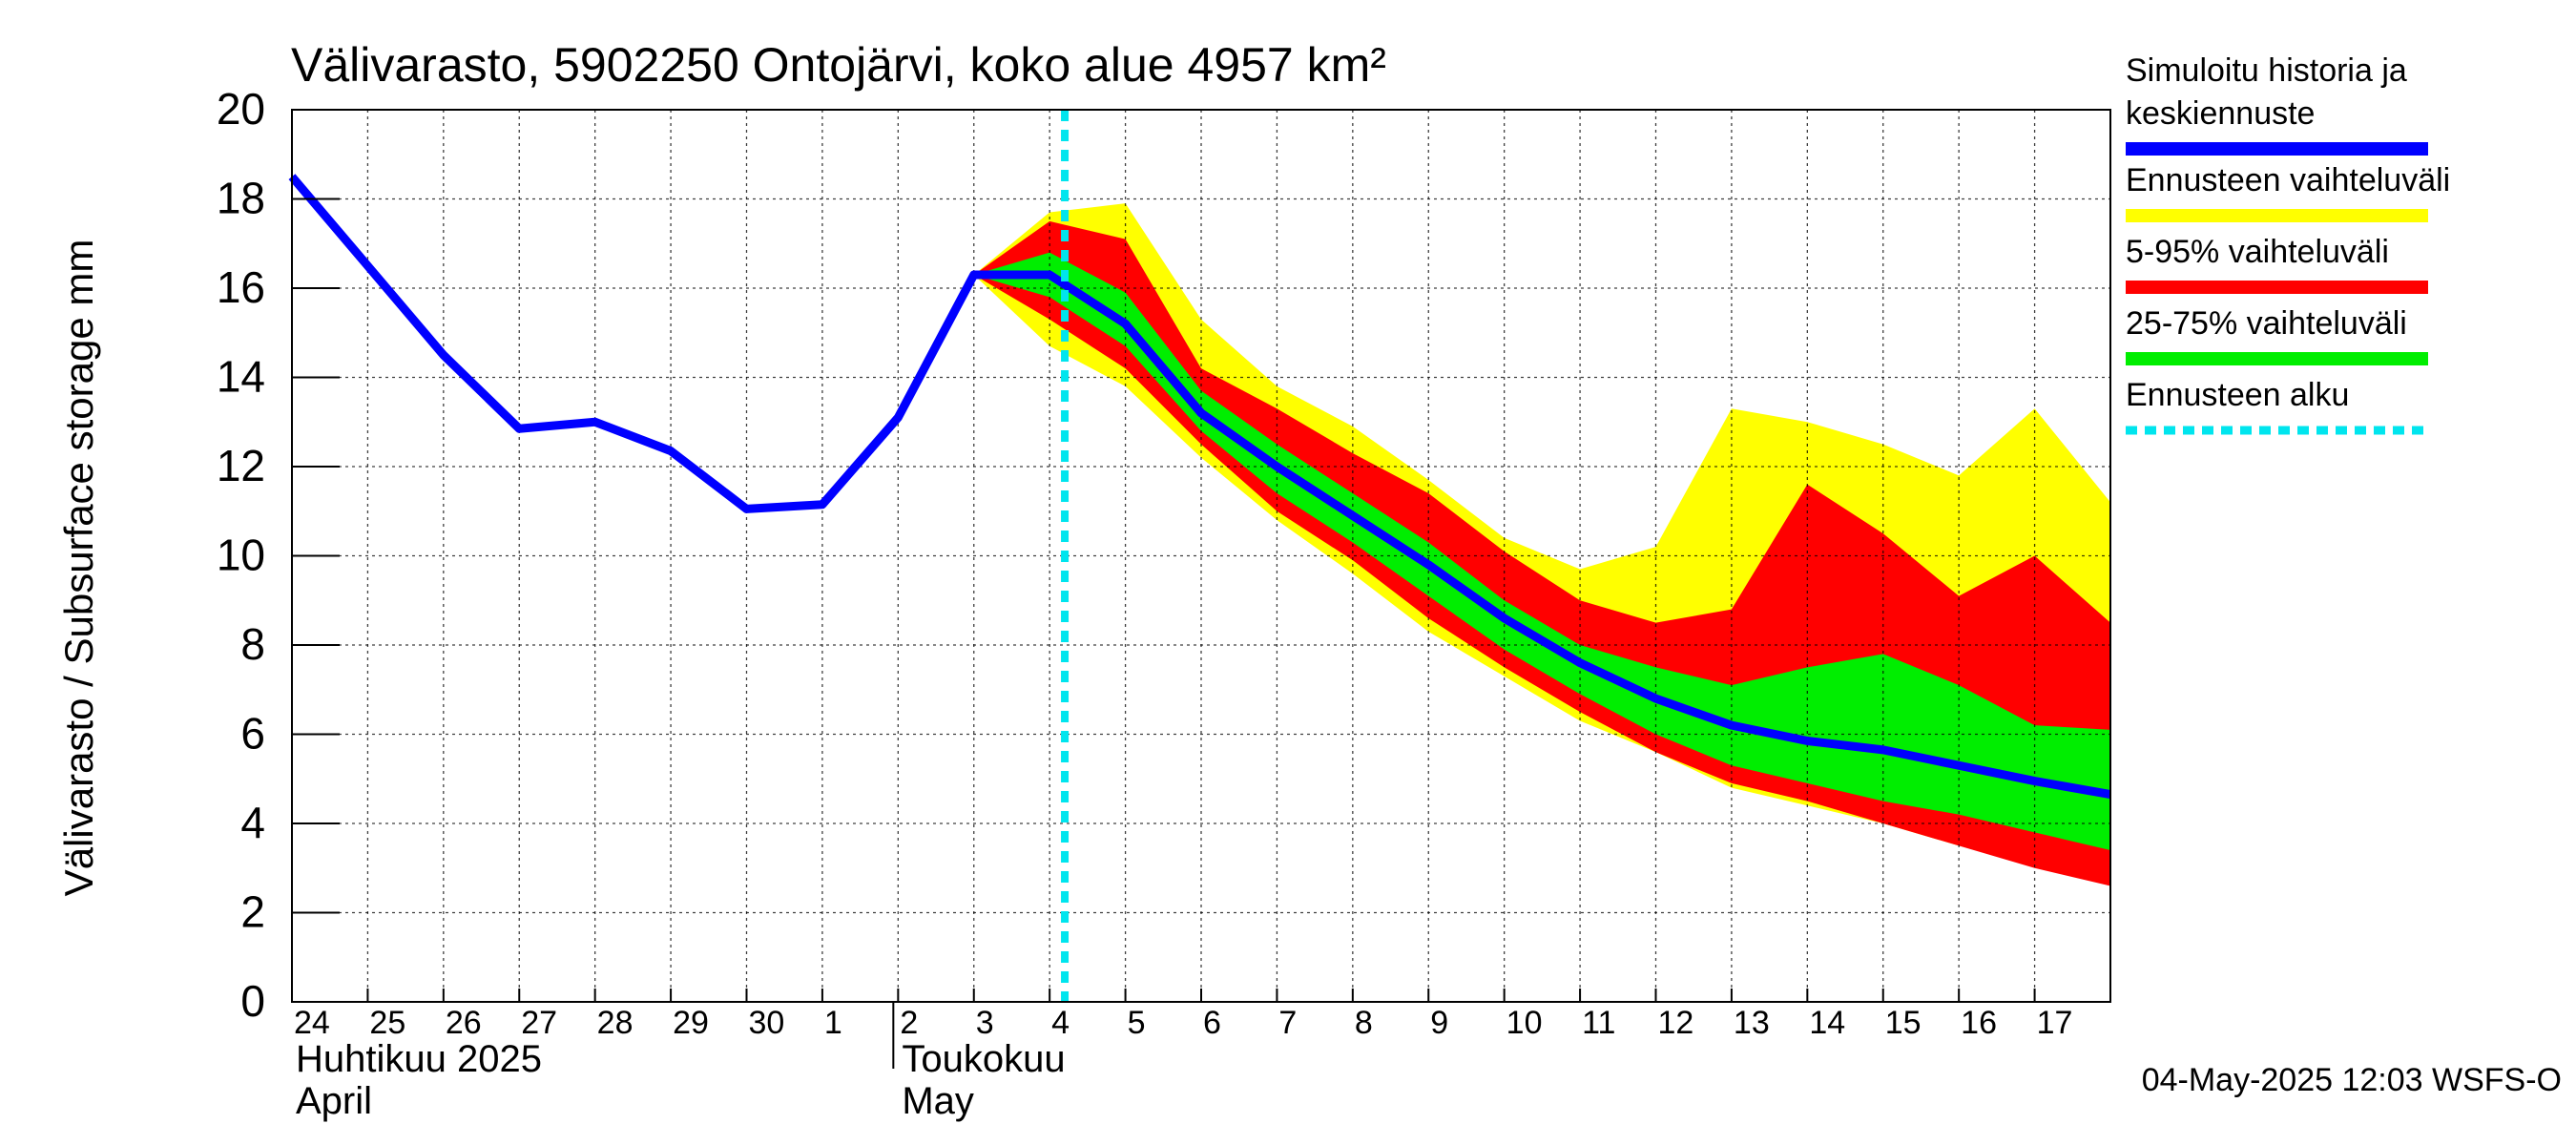 The width and height of the screenshot is (2576, 1145). What do you see at coordinates (464, 1023) in the screenshot?
I see `x-tick-label: 26` at bounding box center [464, 1023].